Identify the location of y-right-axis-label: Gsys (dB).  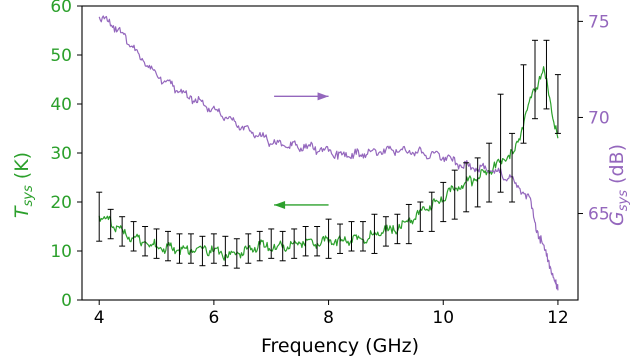
(618, 185).